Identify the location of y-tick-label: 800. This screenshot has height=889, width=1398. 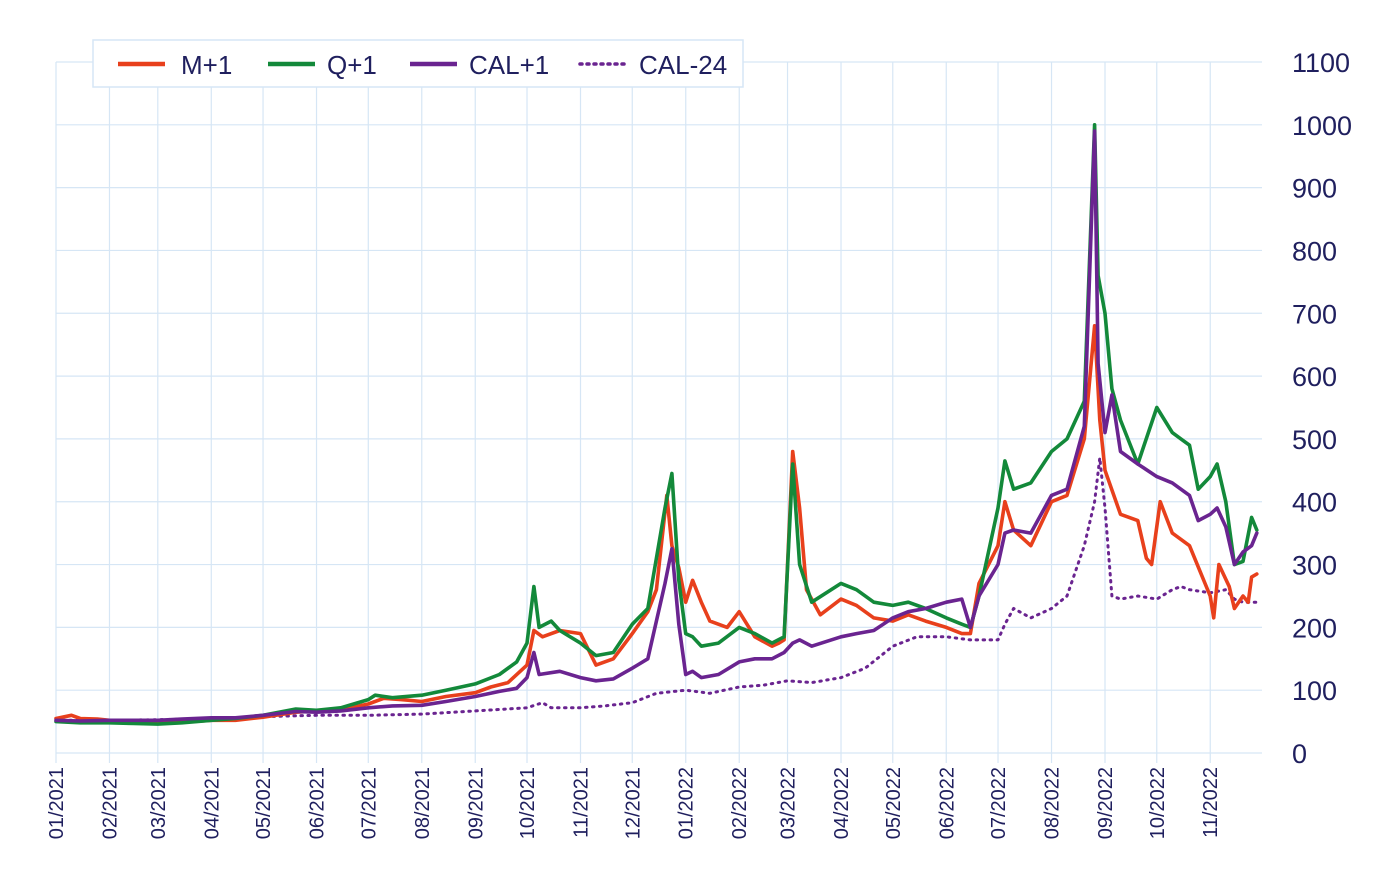
(1314, 251).